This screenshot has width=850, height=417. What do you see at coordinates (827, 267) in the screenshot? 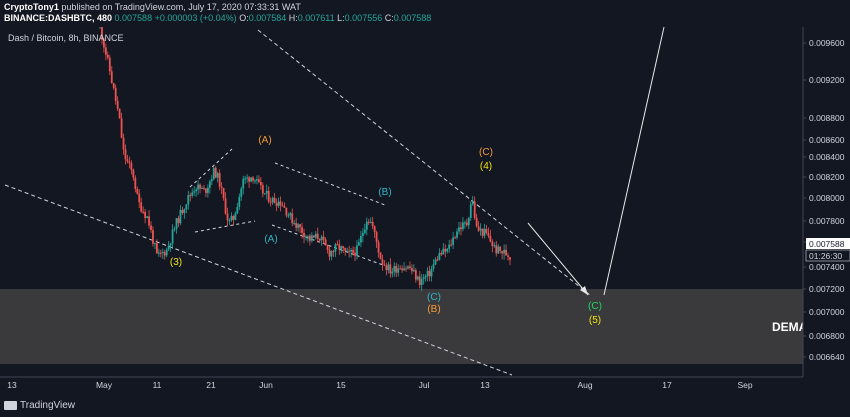
I see `y-tick-label: 0.007400` at bounding box center [827, 267].